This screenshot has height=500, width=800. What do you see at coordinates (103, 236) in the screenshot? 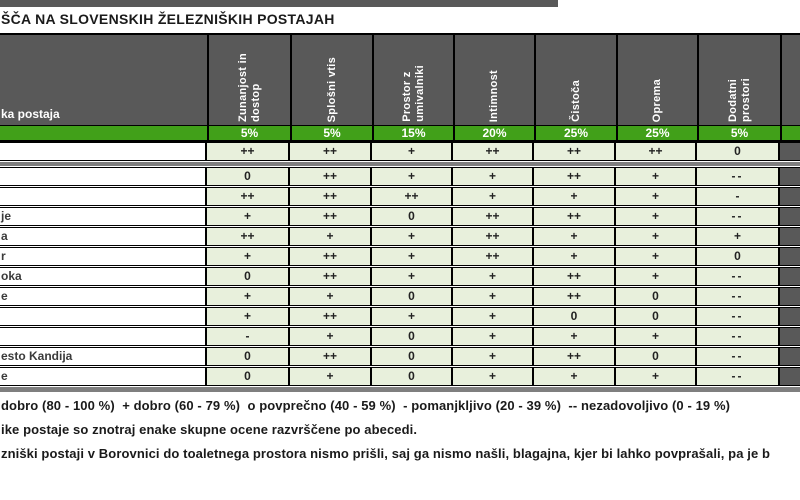
I see `station-name-cell: a` at bounding box center [103, 236].